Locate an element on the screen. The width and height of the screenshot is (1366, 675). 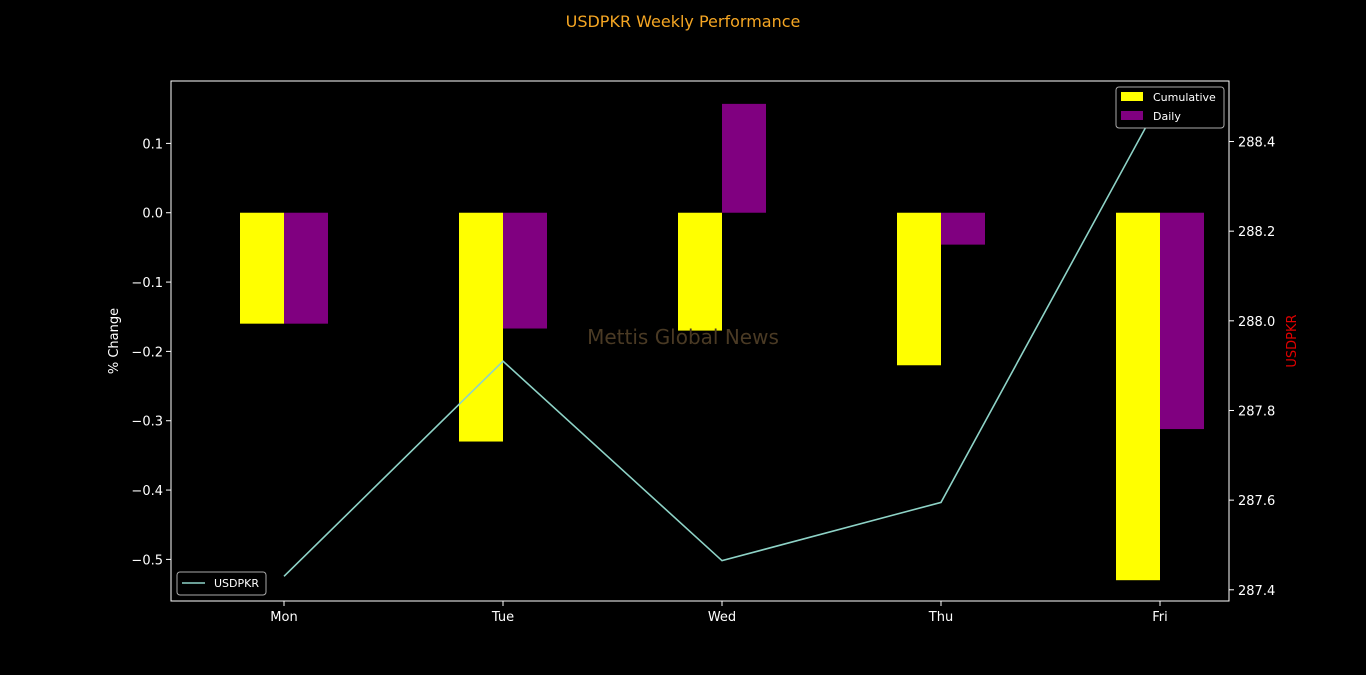
bar-cumulative-wed is located at coordinates (700, 271).